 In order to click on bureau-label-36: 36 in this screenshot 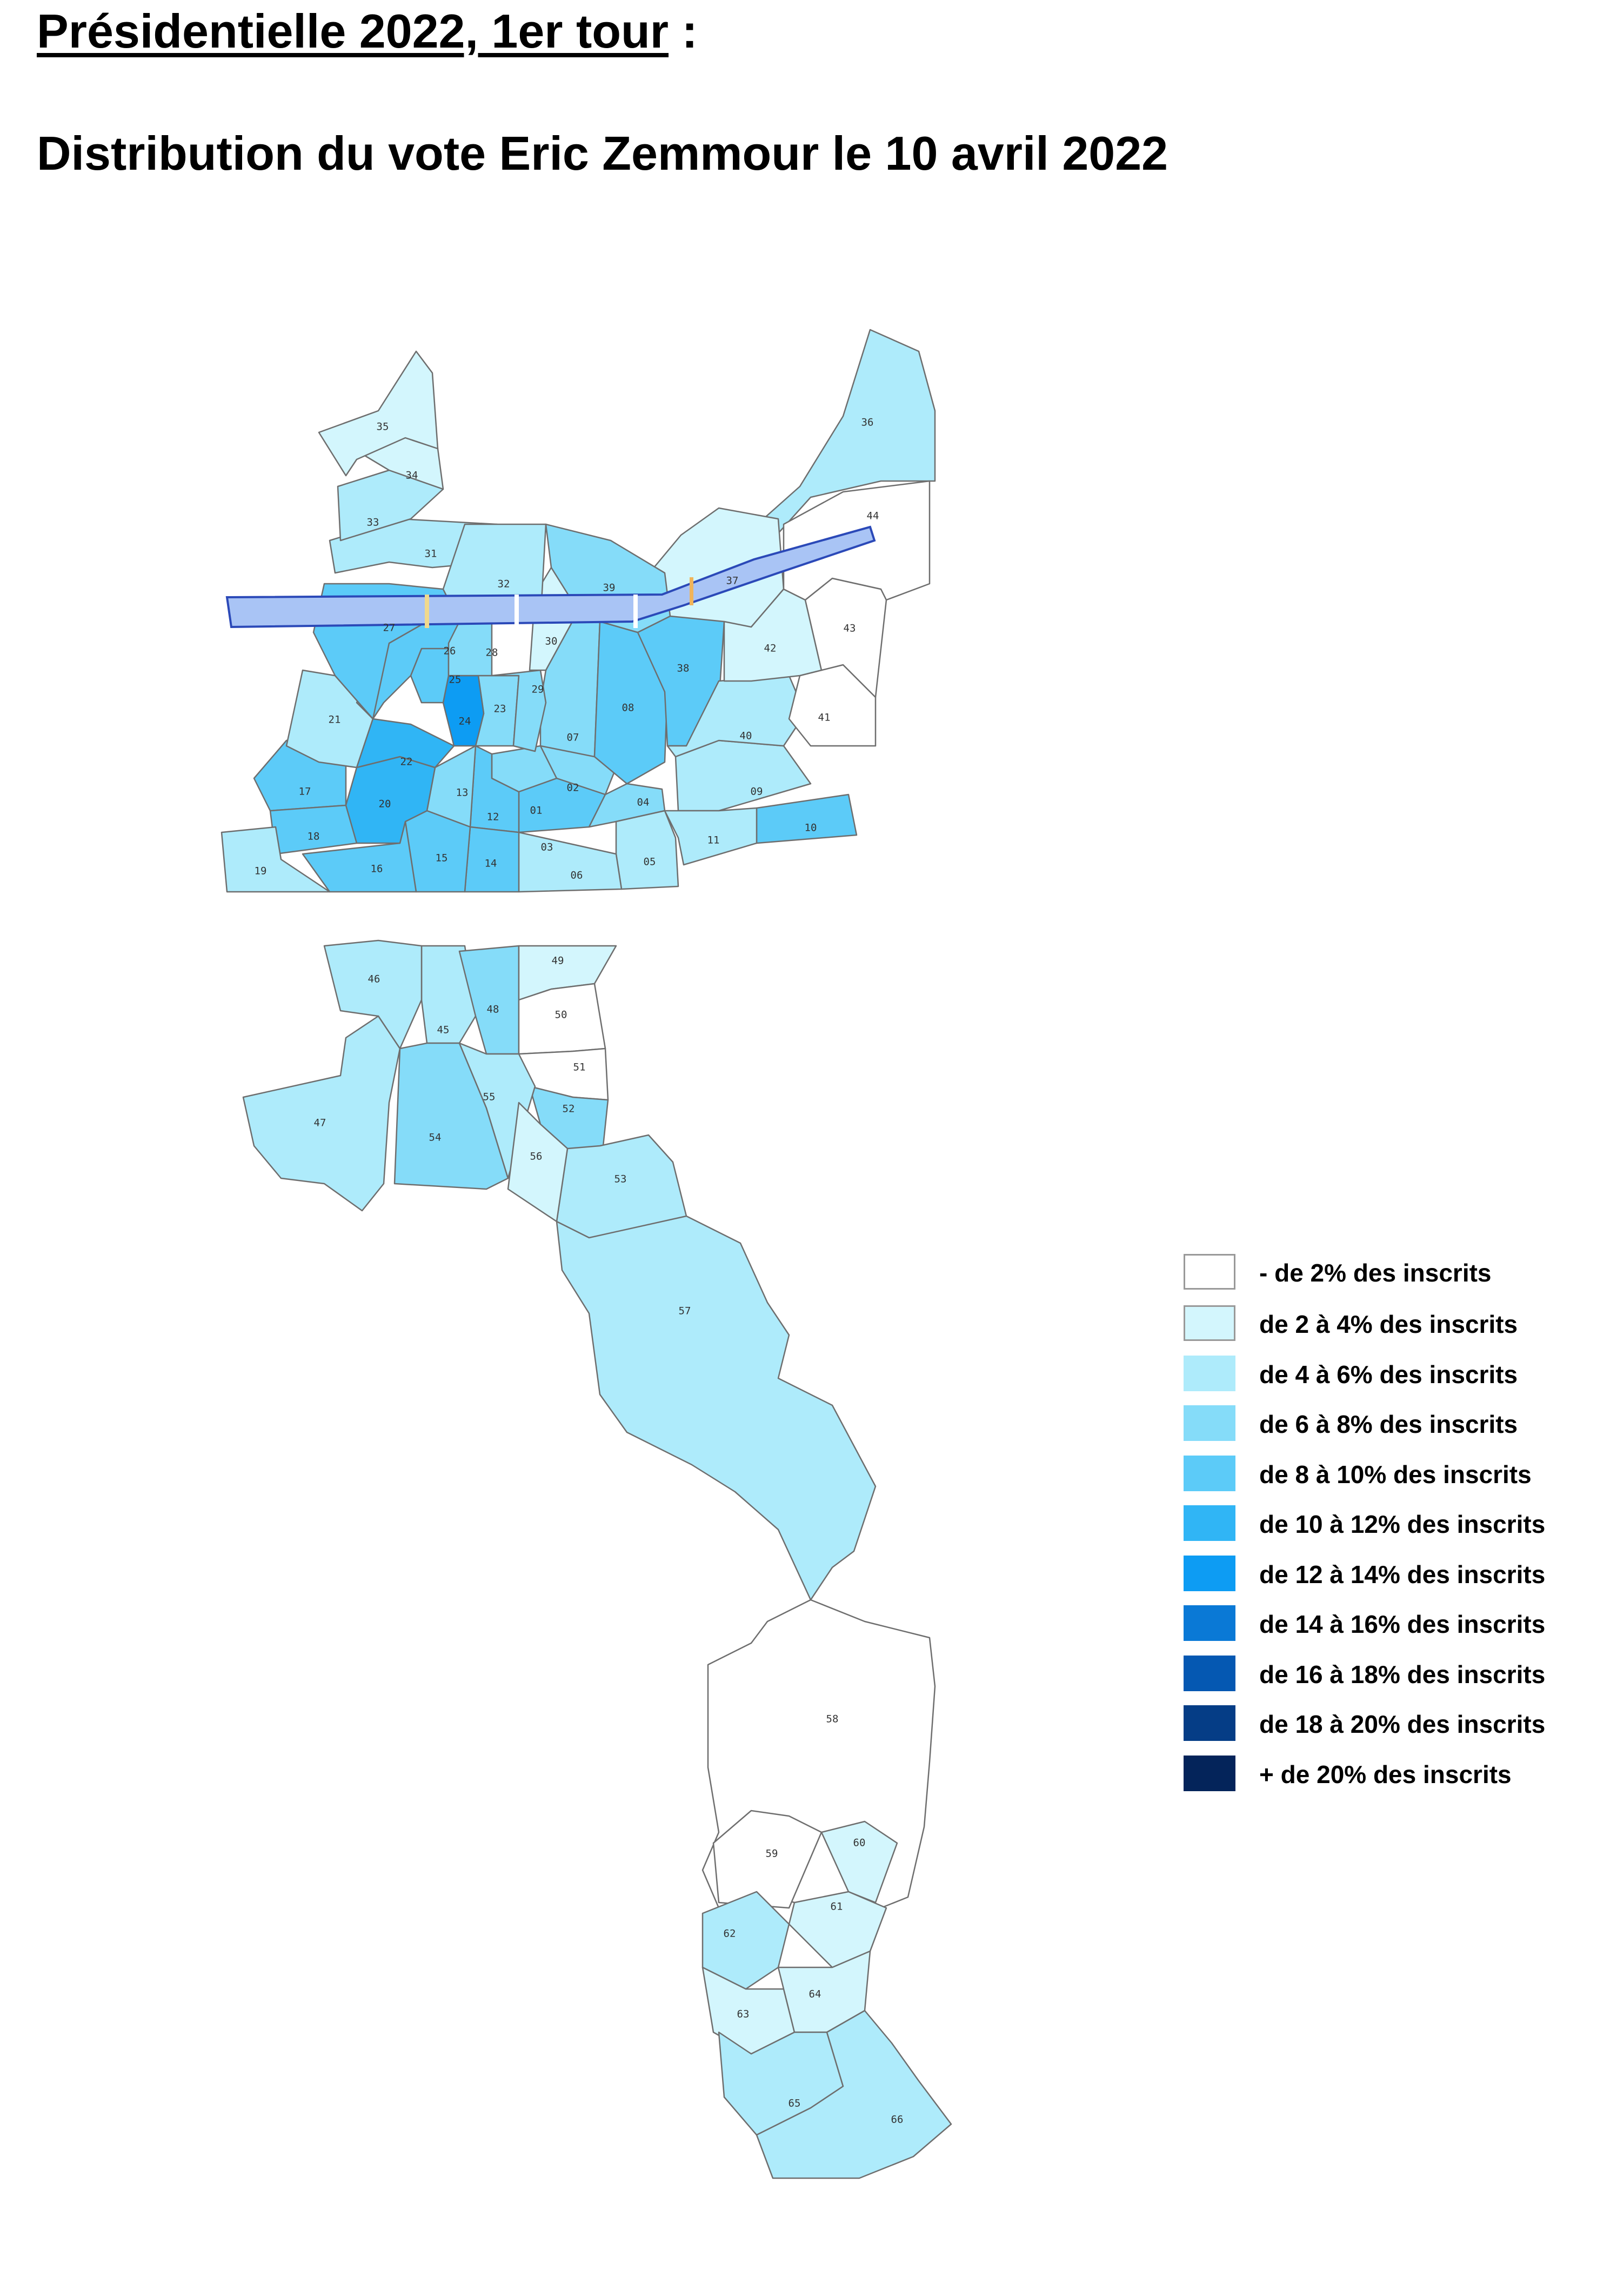, I will do `click(867, 423)`.